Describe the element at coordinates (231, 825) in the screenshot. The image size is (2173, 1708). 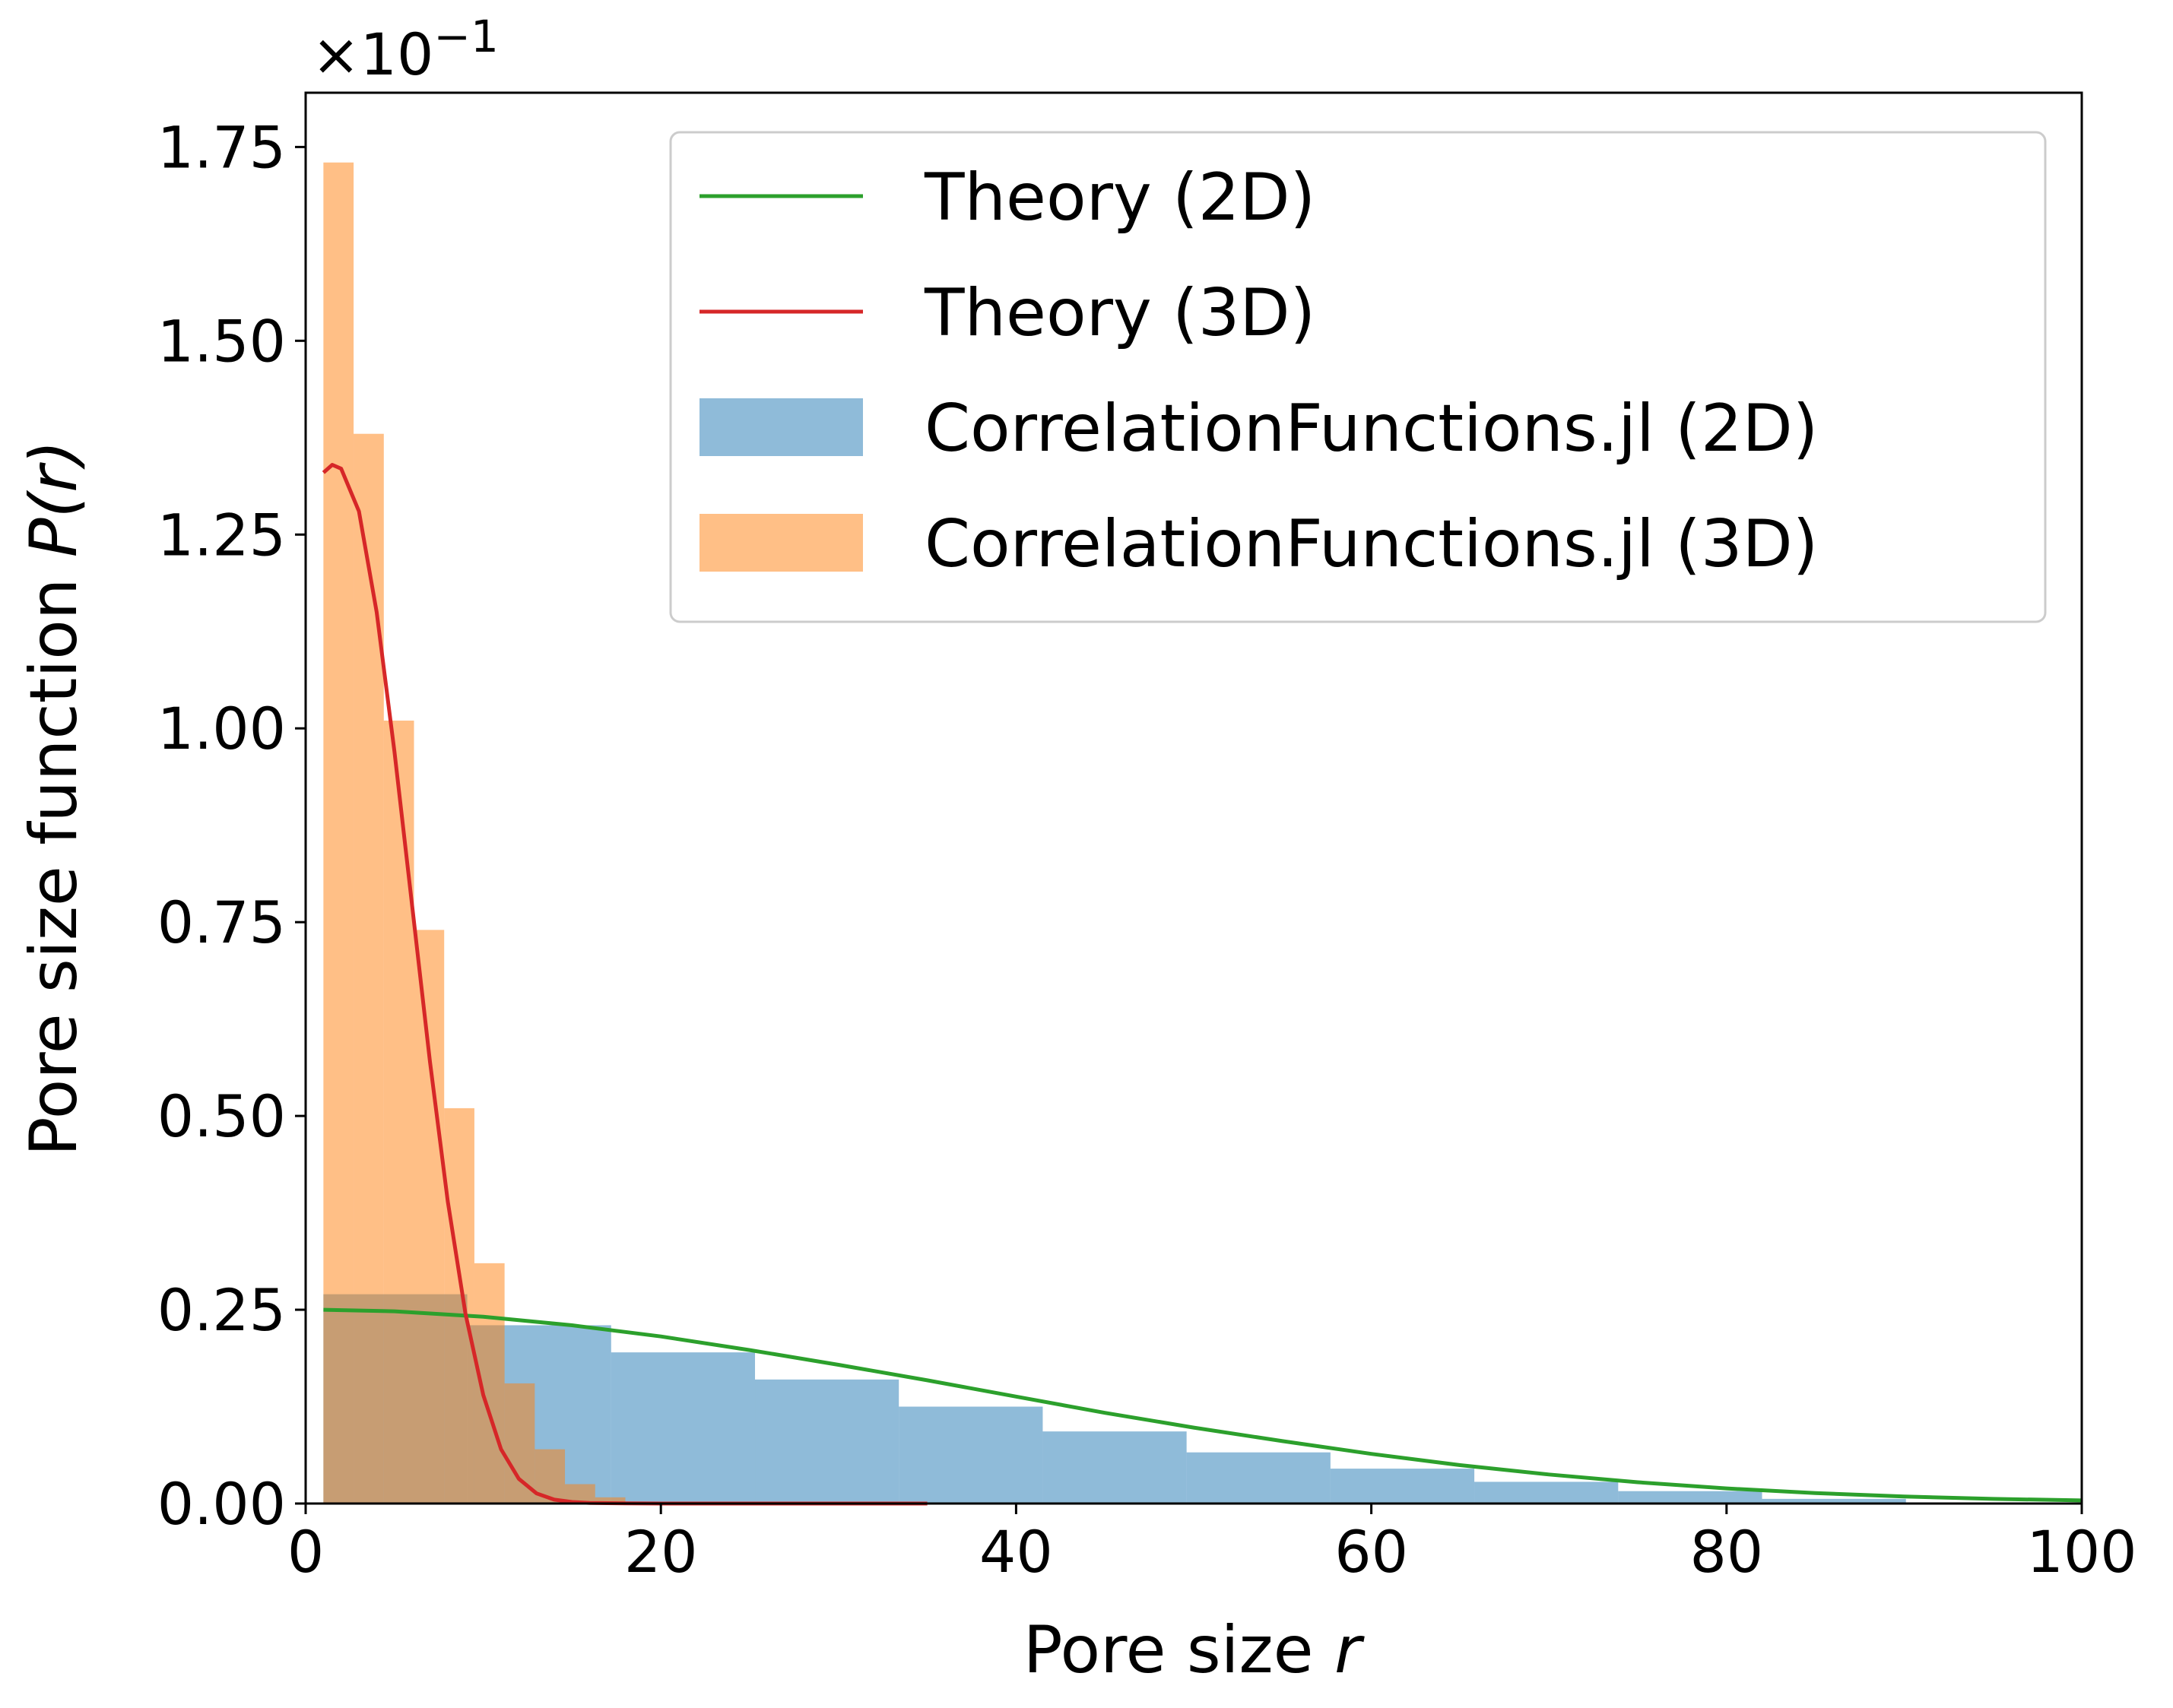
I see `y-axis-ticks: 0.00 0.25 0.50 0.75 1.00 1.25 1.50 1.75` at that location.